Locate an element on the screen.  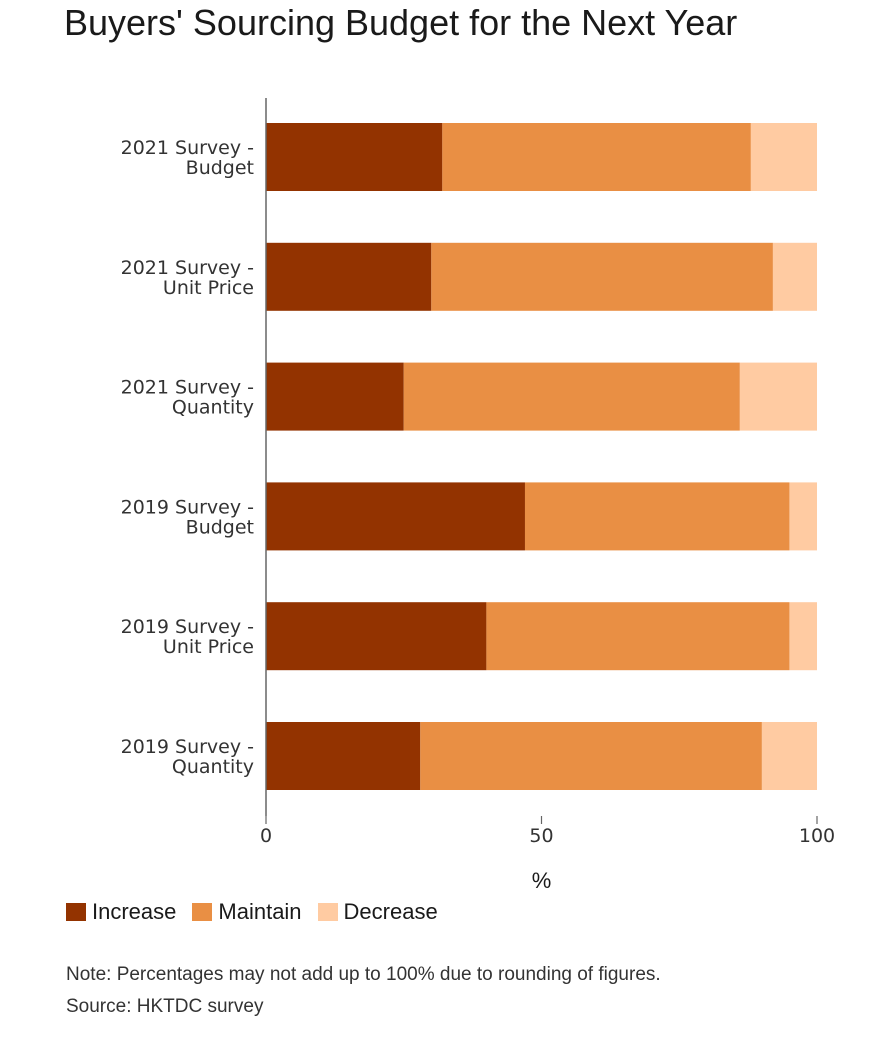
legend-item-maintain: Maintain is located at coordinates (247, 912).